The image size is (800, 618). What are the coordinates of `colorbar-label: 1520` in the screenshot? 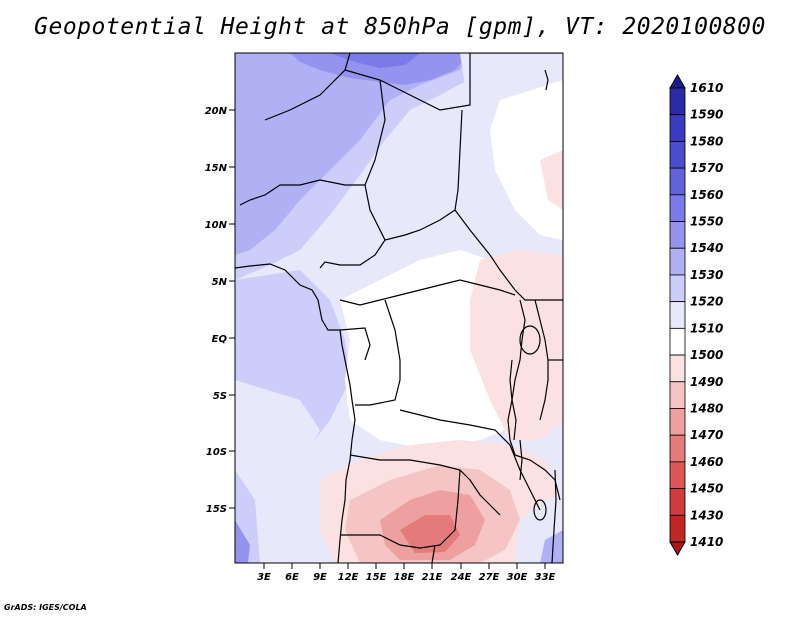 It's located at (706, 302).